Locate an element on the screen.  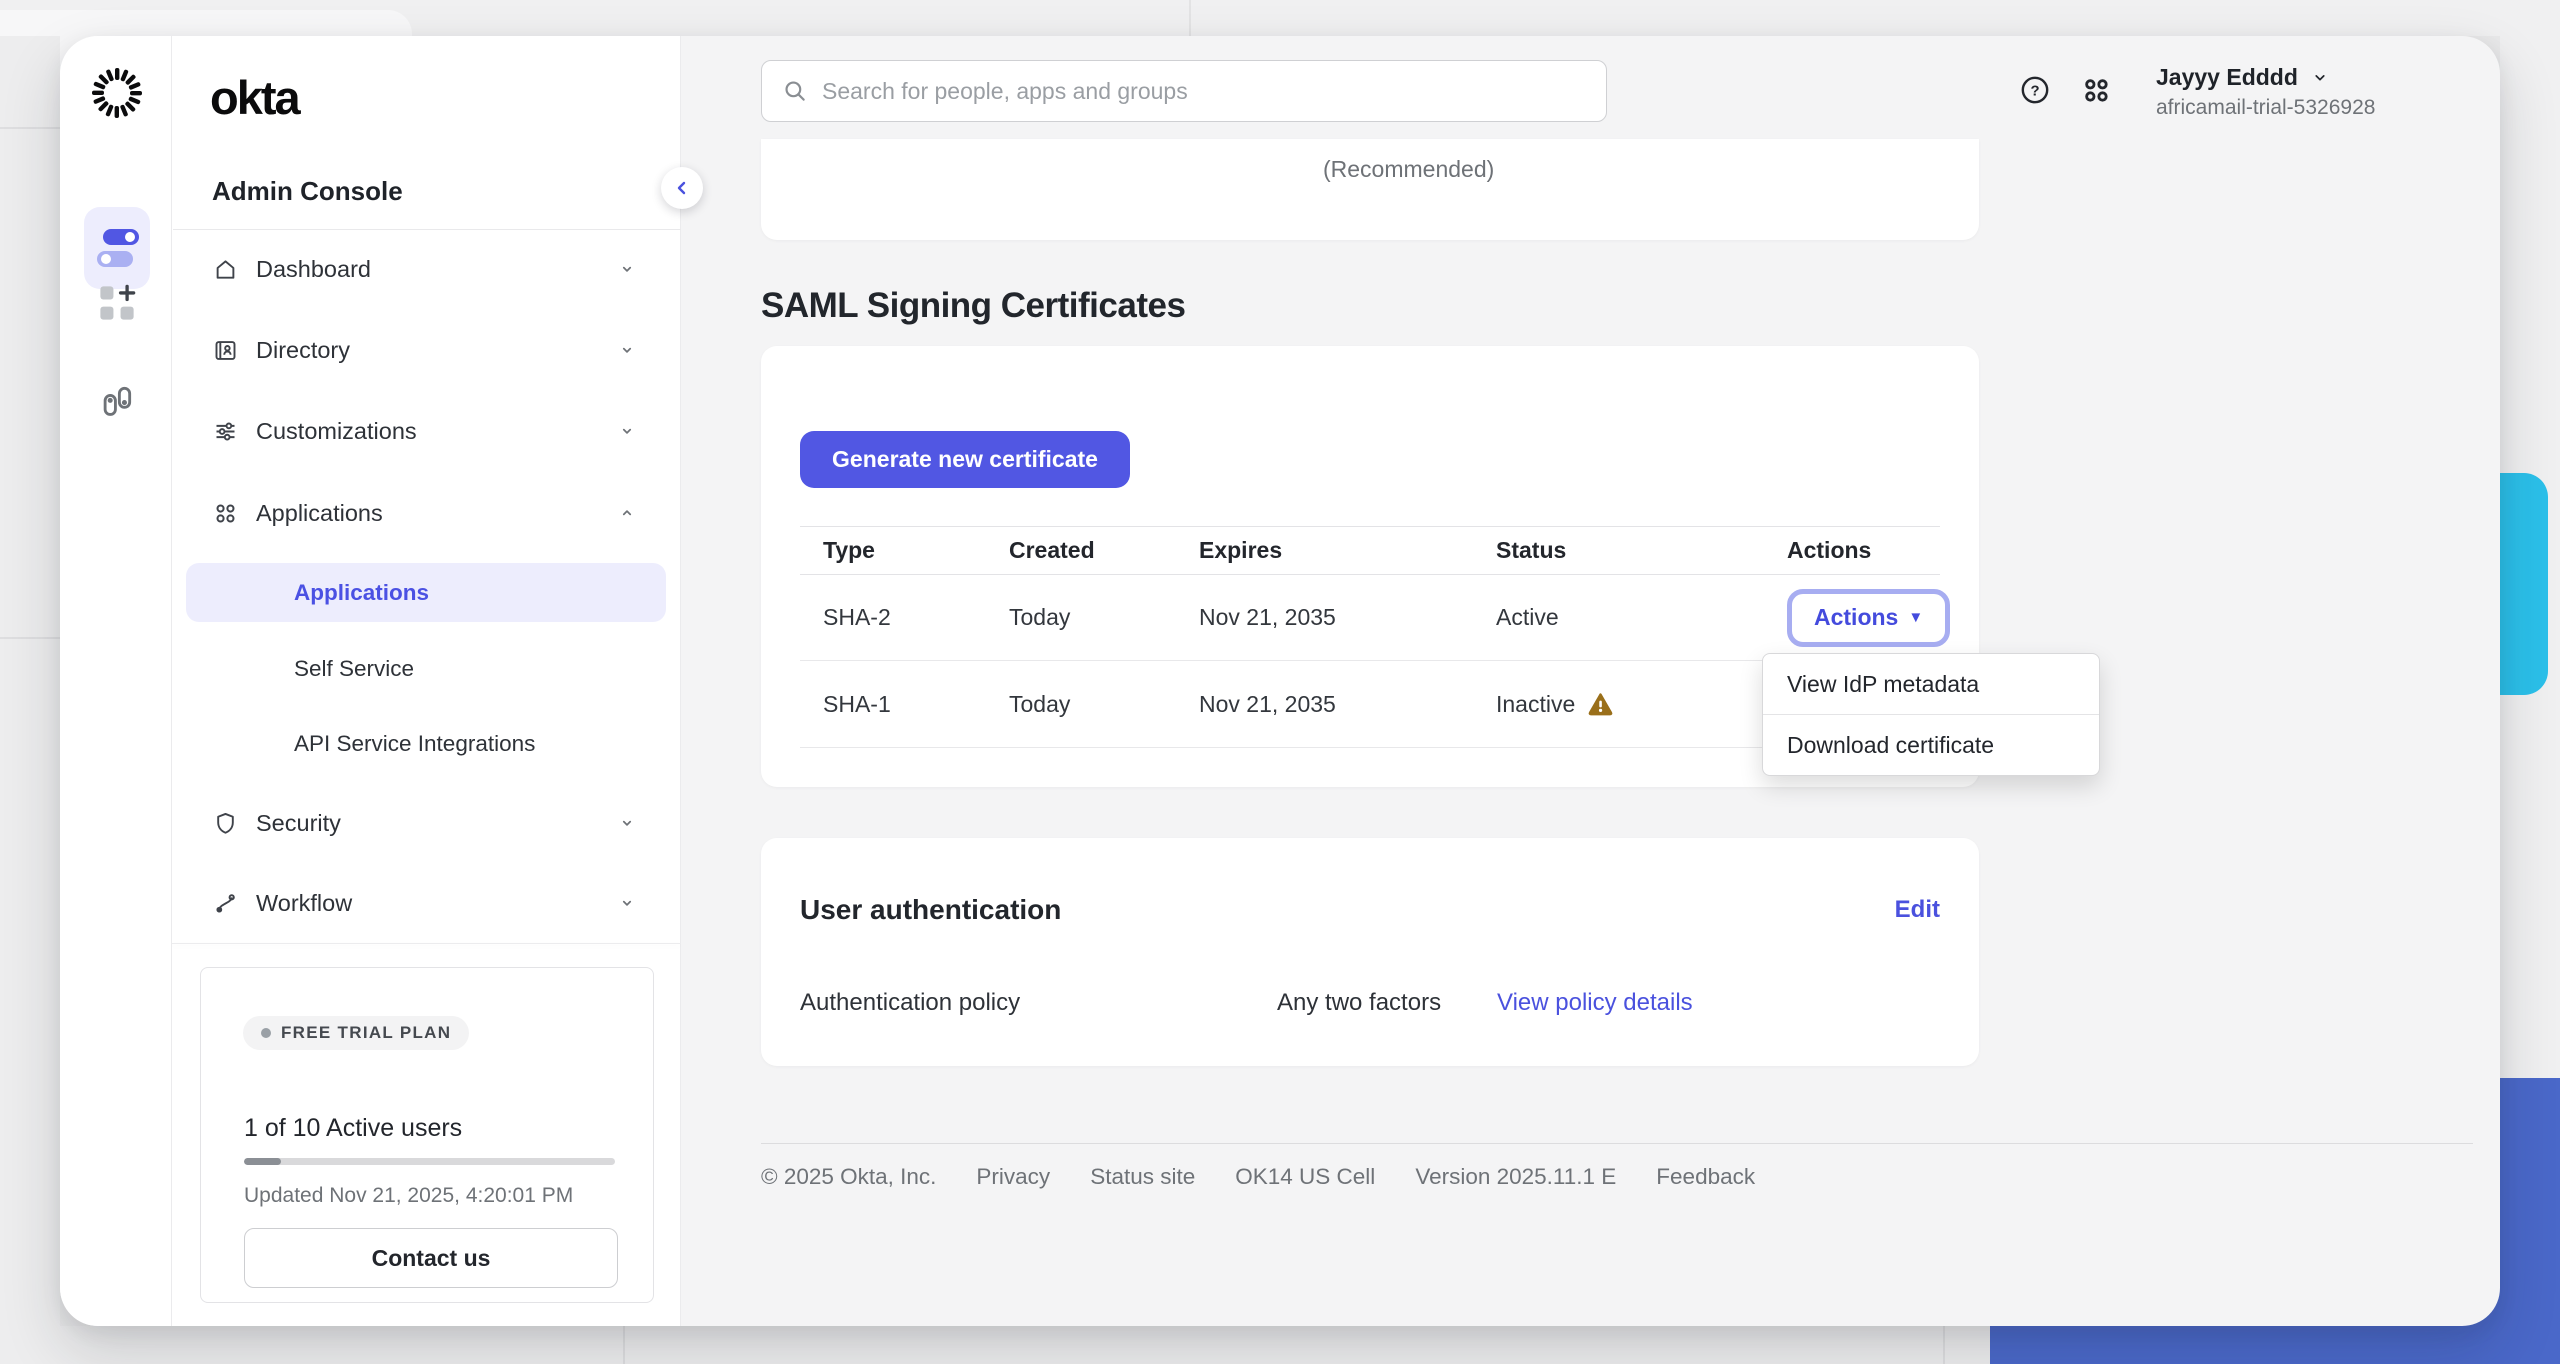
contact-us-button: Contact us is located at coordinates (431, 1258).